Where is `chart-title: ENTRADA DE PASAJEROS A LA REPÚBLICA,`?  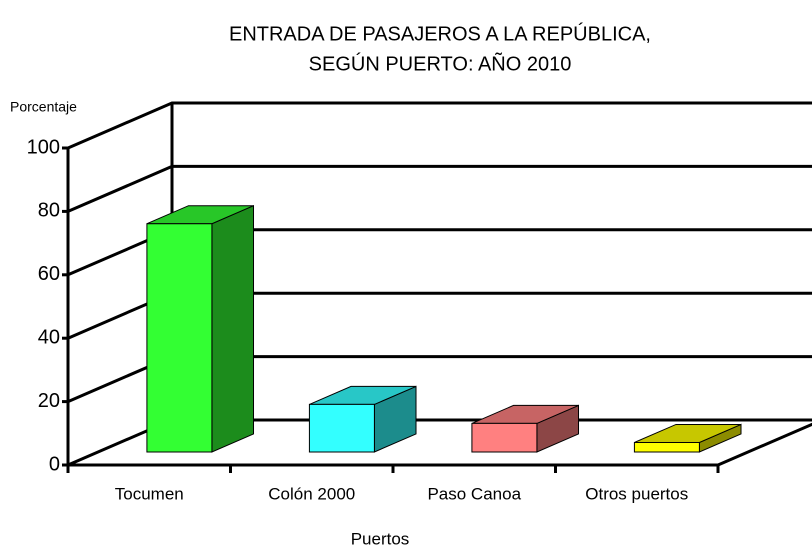 chart-title: ENTRADA DE PASAJEROS A LA REPÚBLICA, is located at coordinates (440, 33).